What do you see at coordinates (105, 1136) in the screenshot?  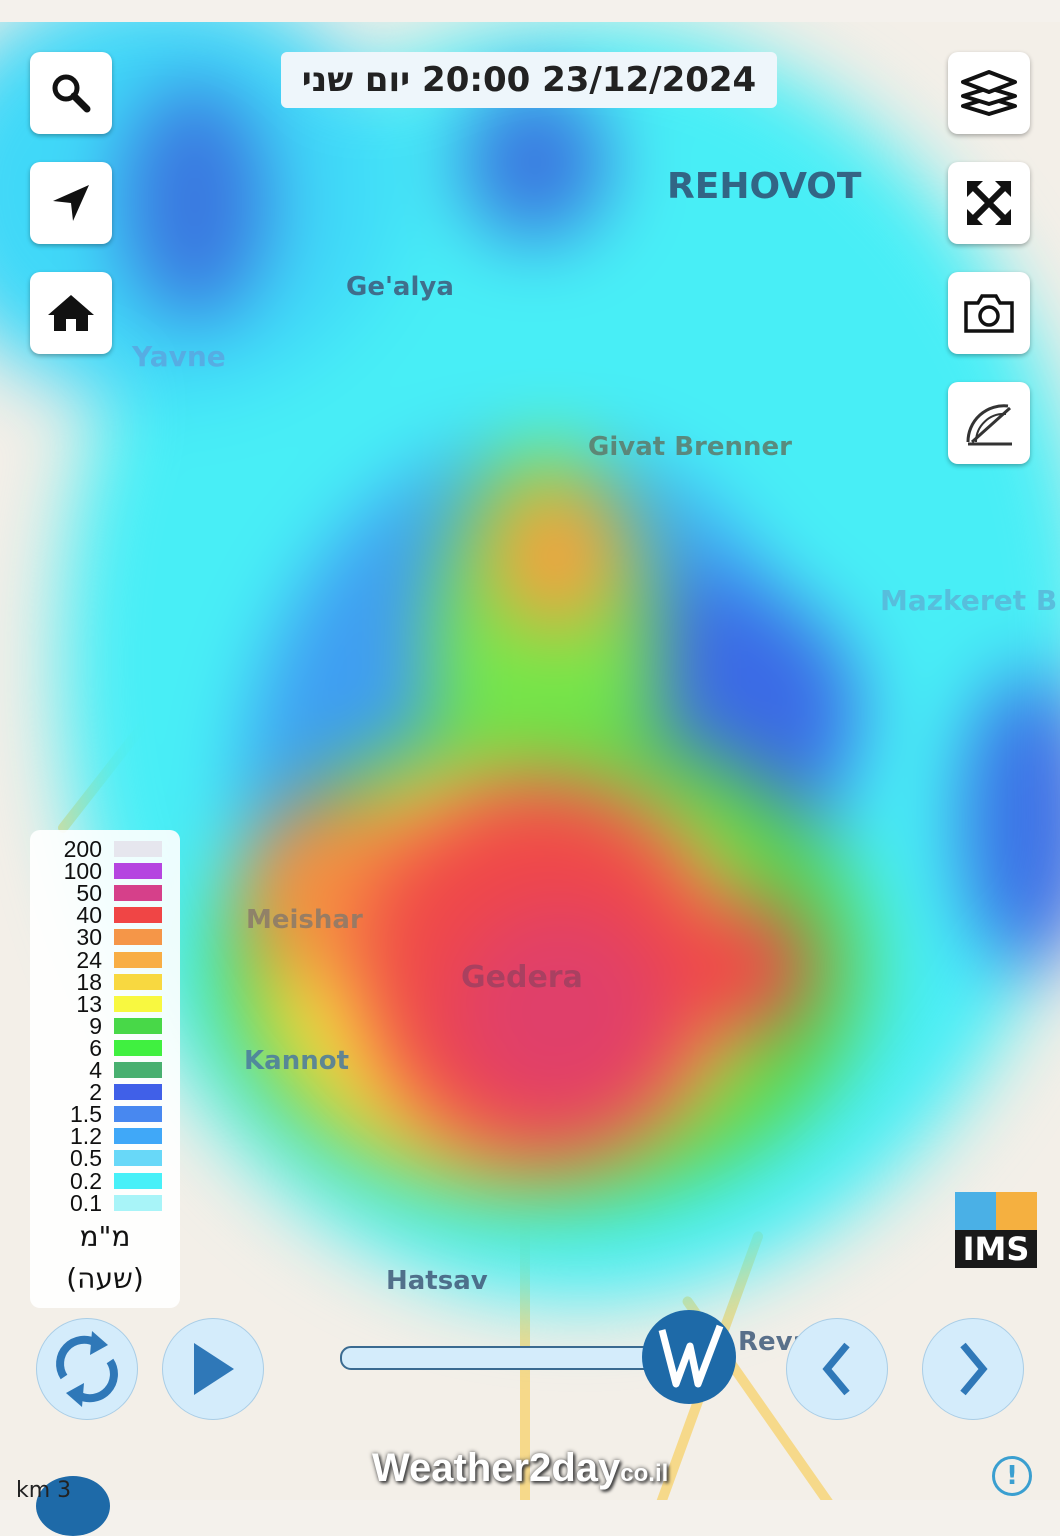 I see `legend-item: 1.2` at bounding box center [105, 1136].